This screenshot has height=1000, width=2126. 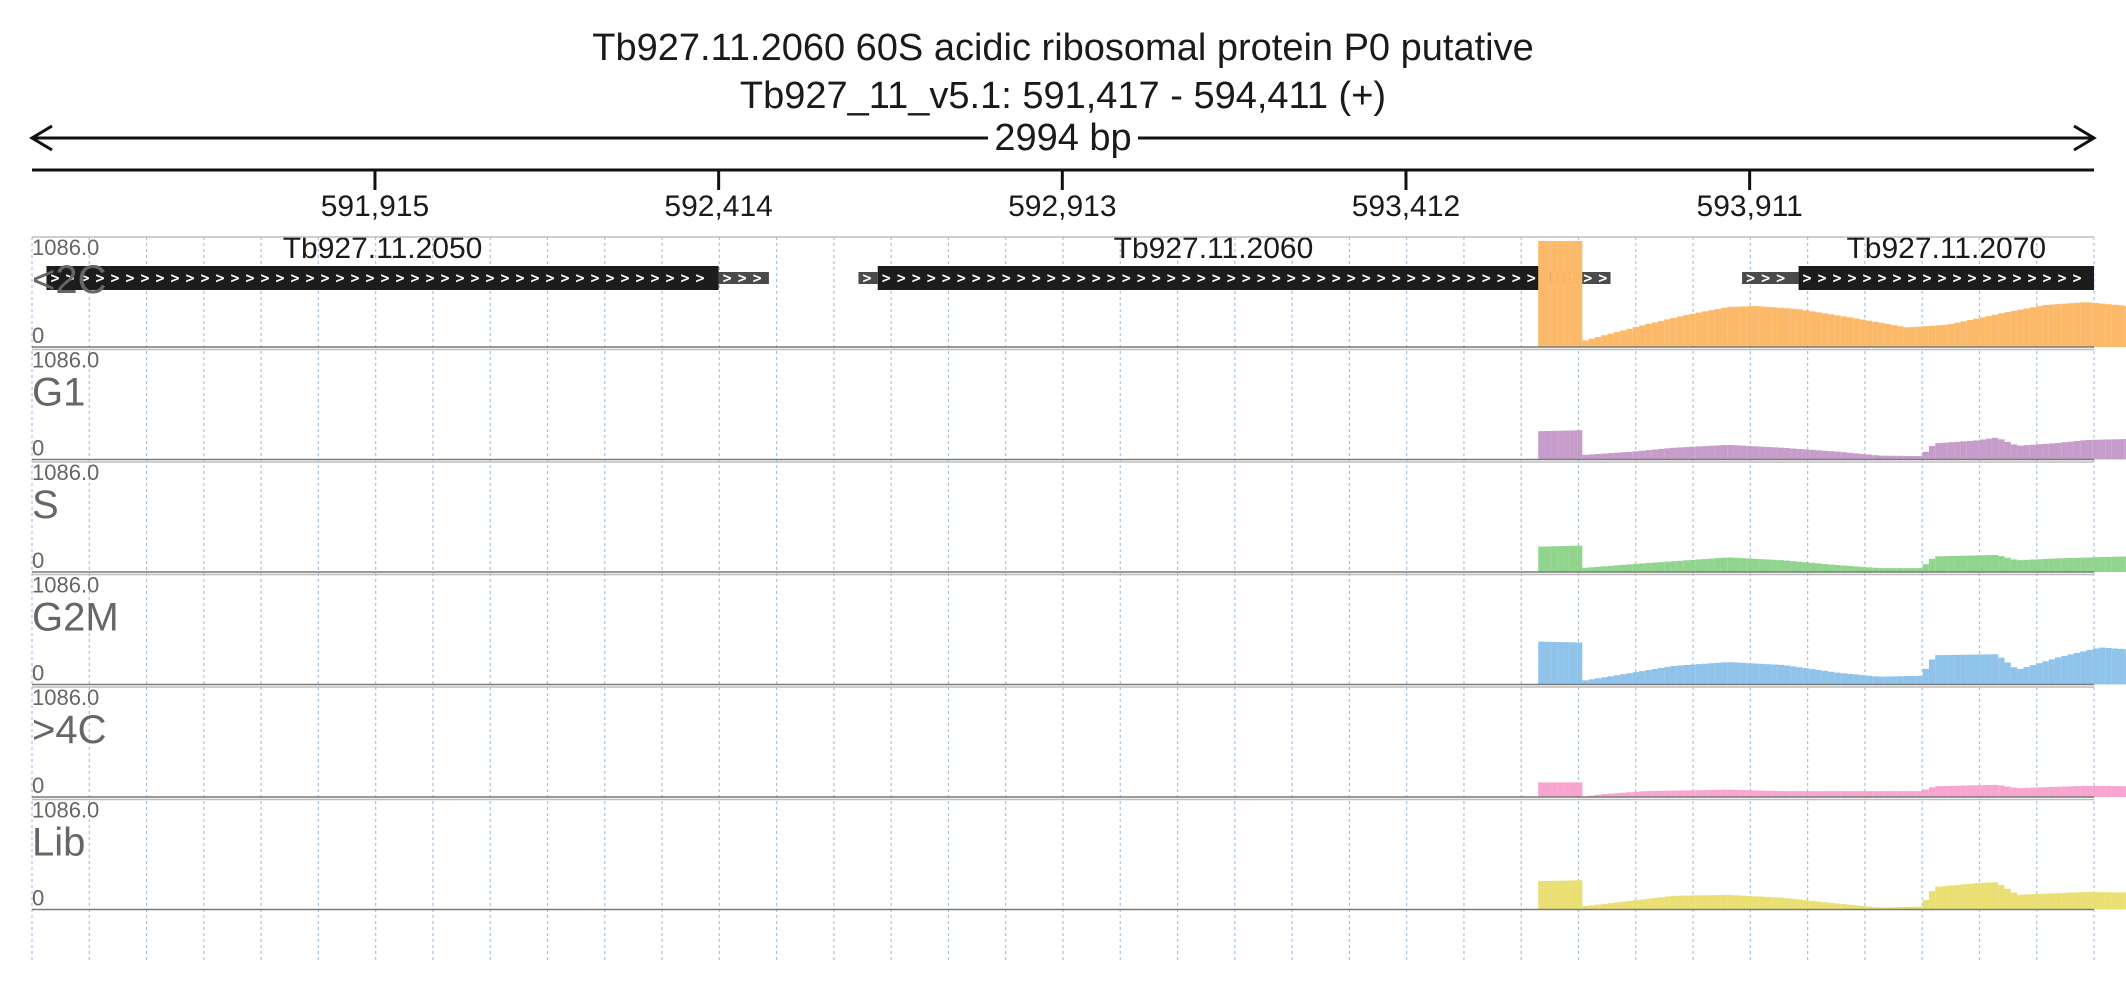 I want to click on gene-2-cds-strand-chevron-3: >, so click(x=1852, y=278).